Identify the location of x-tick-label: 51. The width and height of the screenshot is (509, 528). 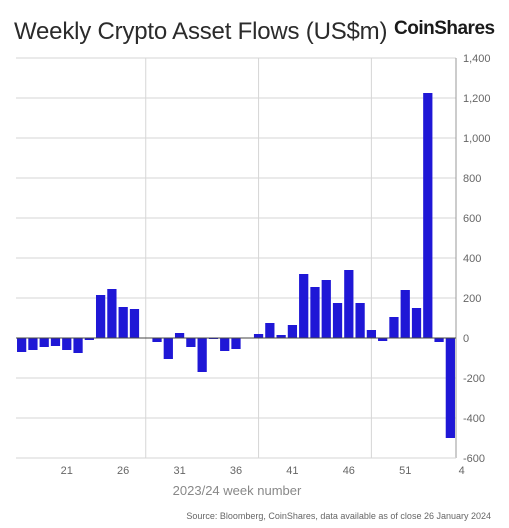
(405, 471).